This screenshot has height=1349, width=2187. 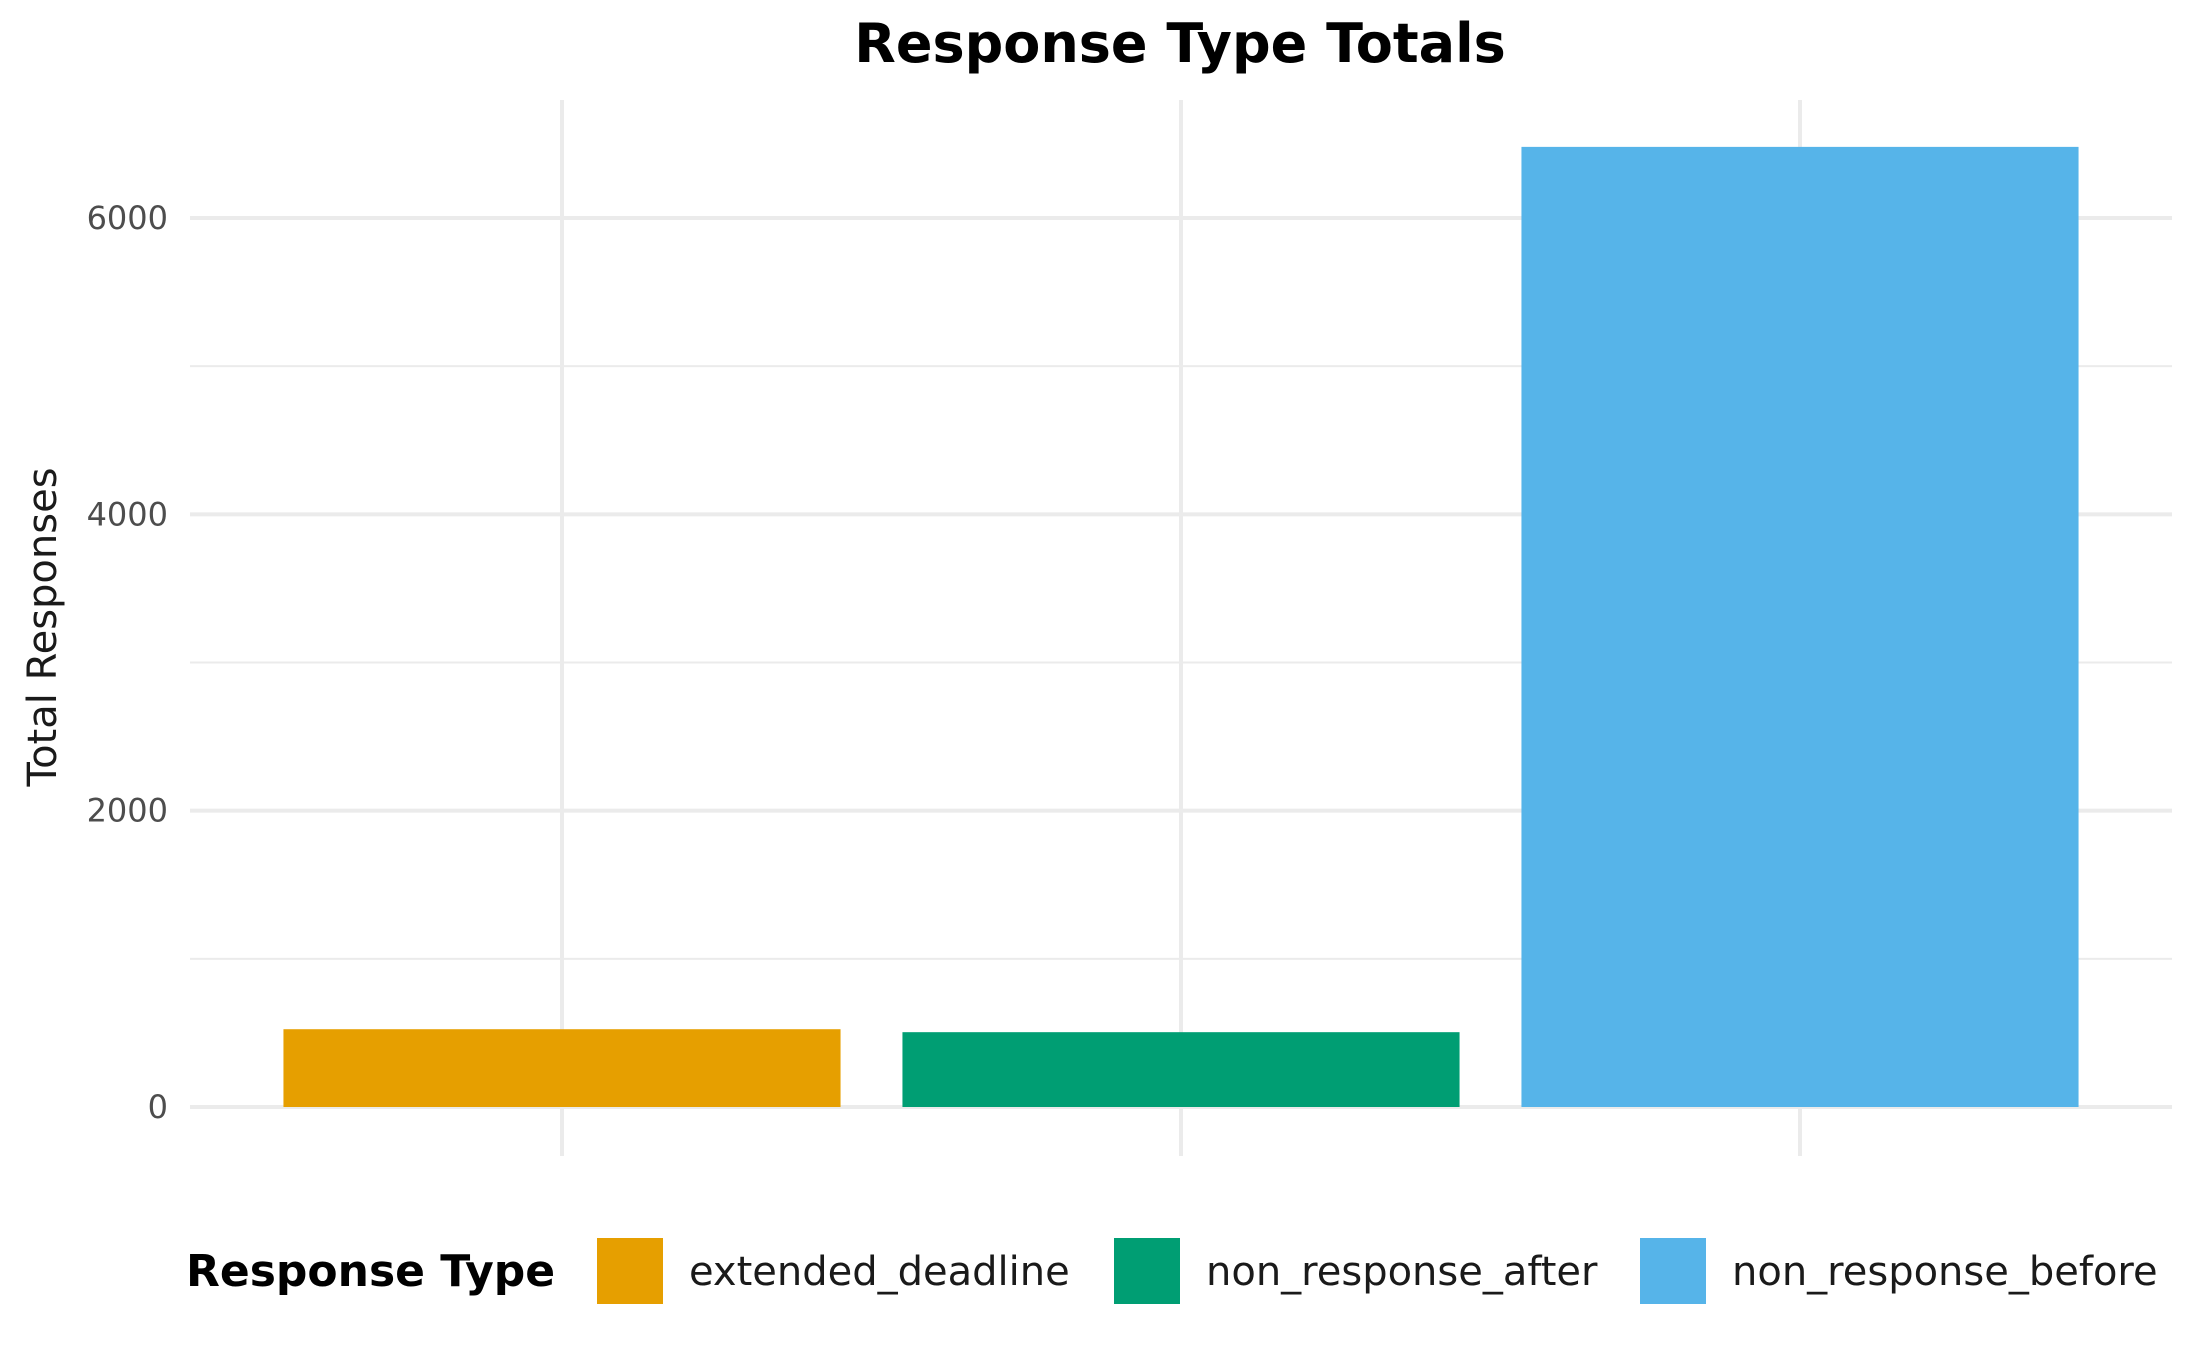 I want to click on legend-label-extended-deadline: extended_deadline, so click(x=879, y=1272).